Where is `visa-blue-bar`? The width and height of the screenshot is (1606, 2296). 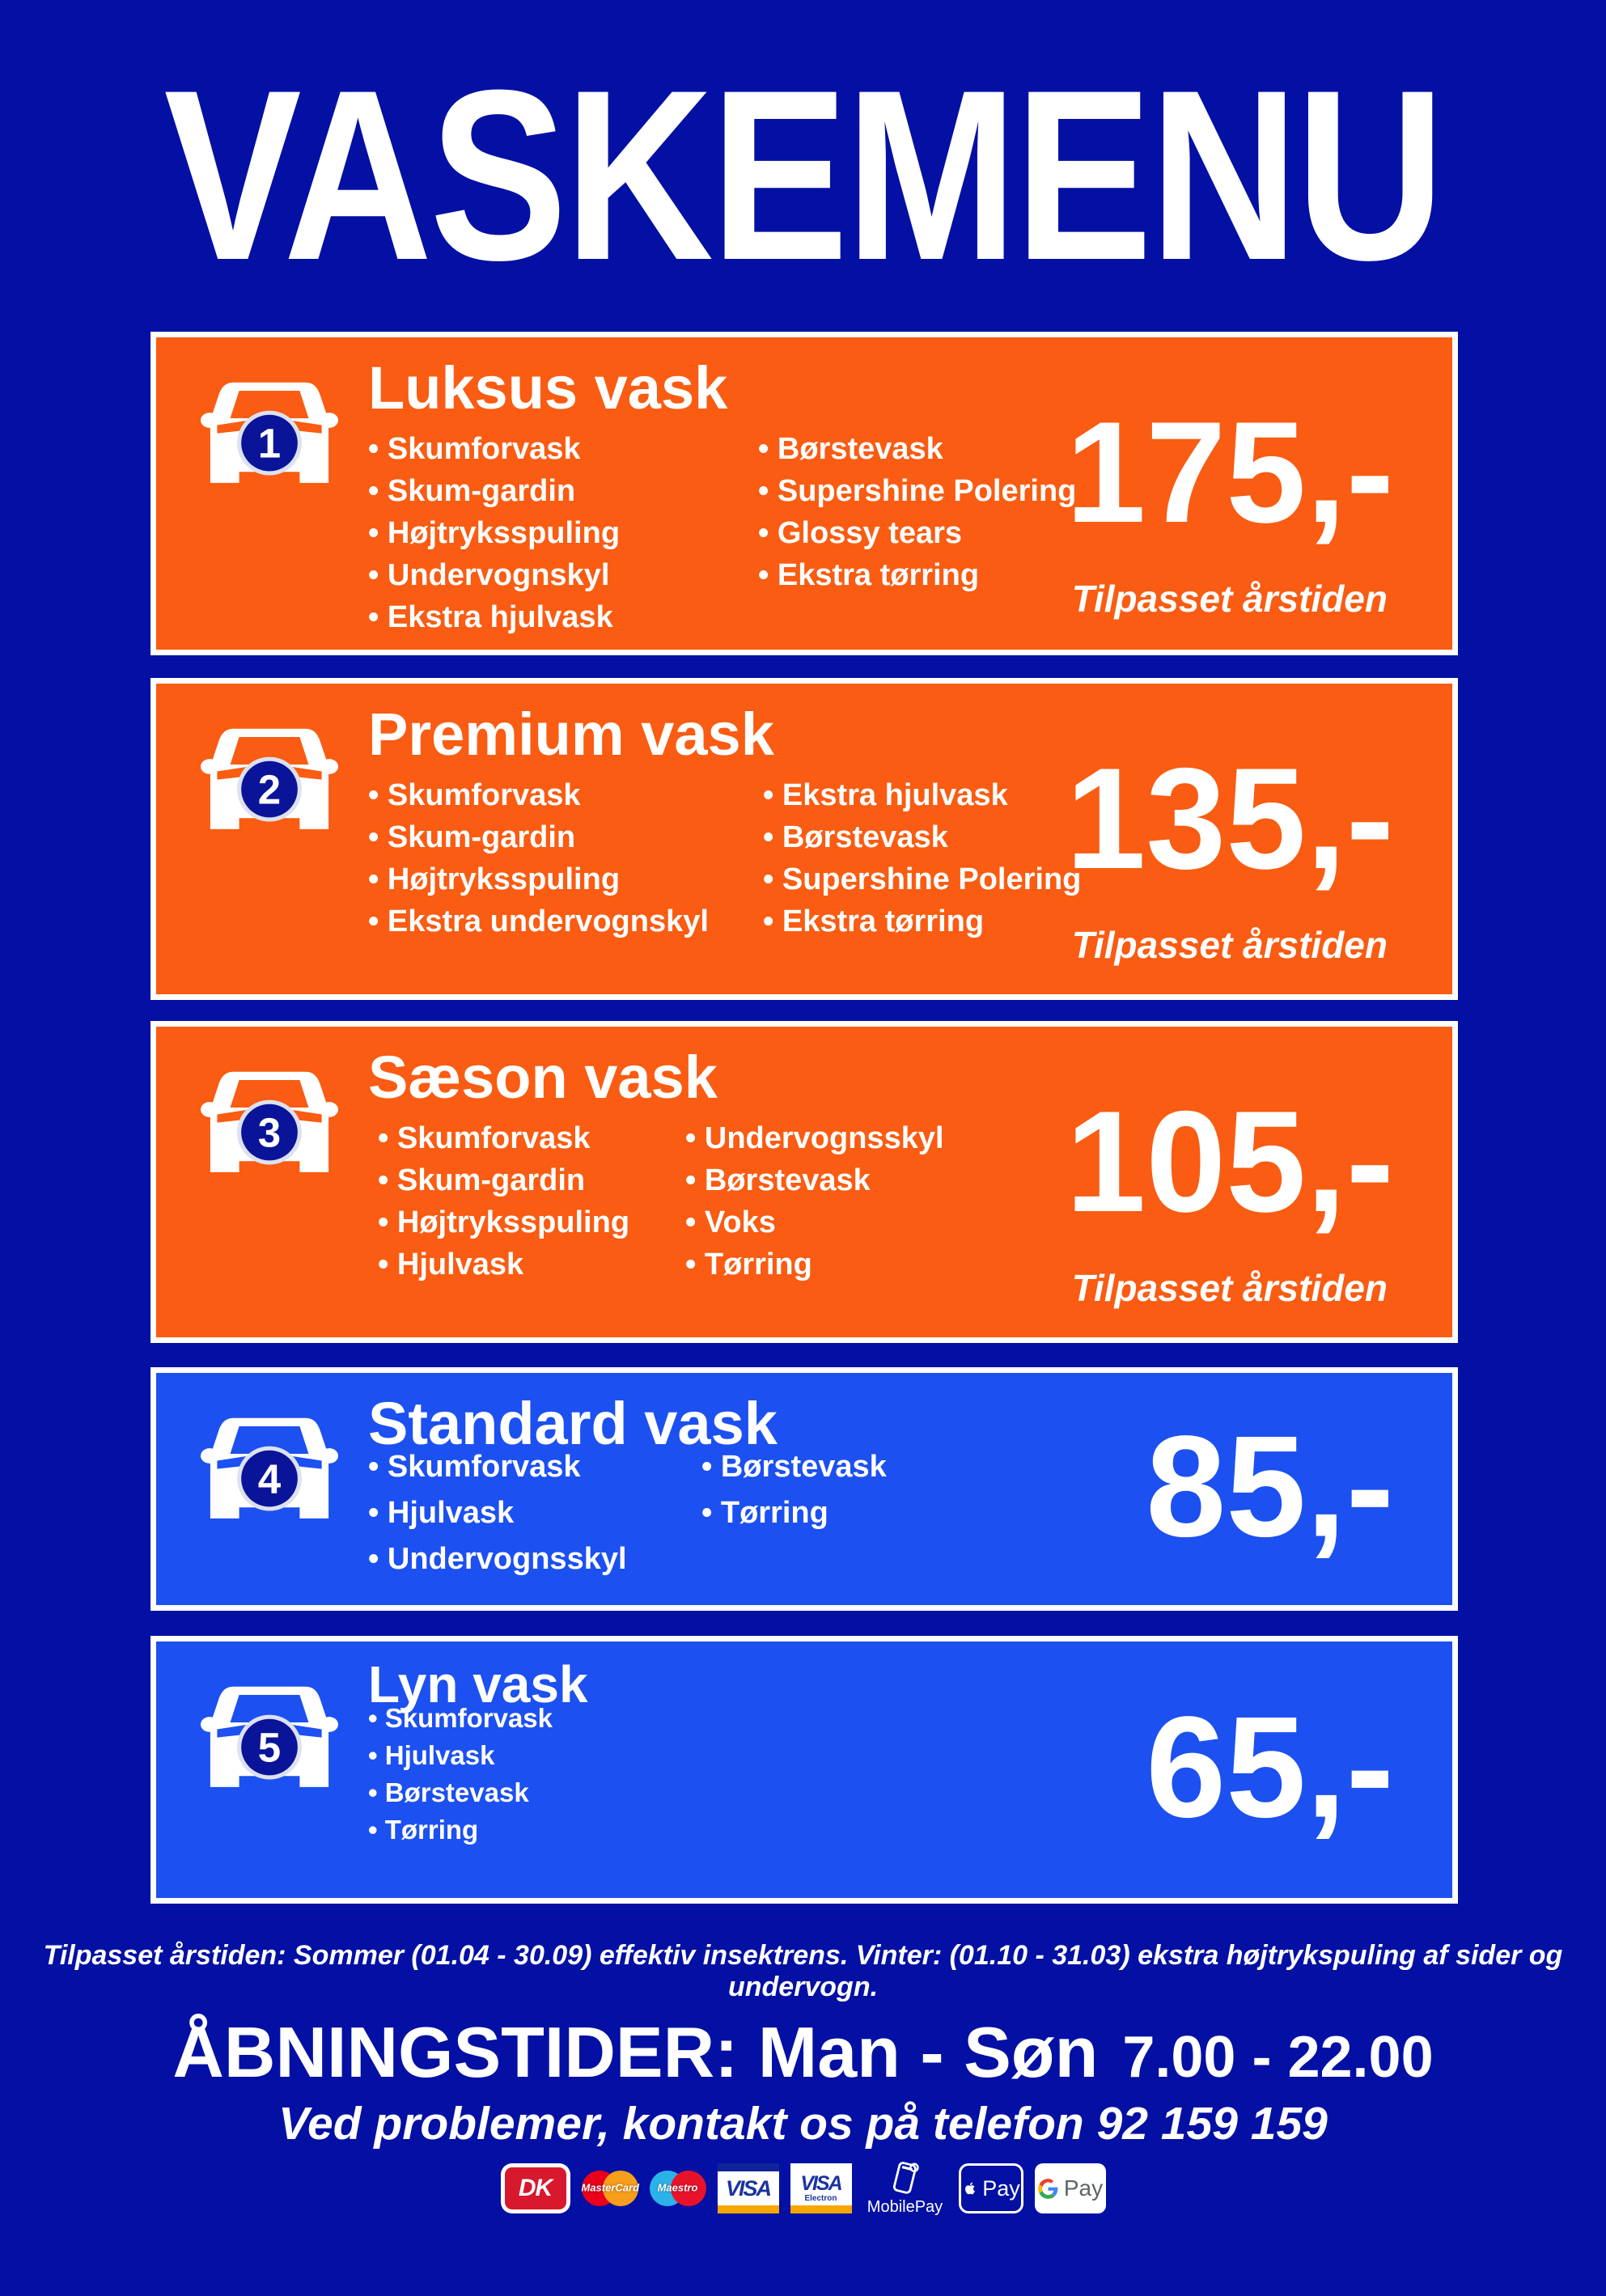
visa-blue-bar is located at coordinates (748, 2167).